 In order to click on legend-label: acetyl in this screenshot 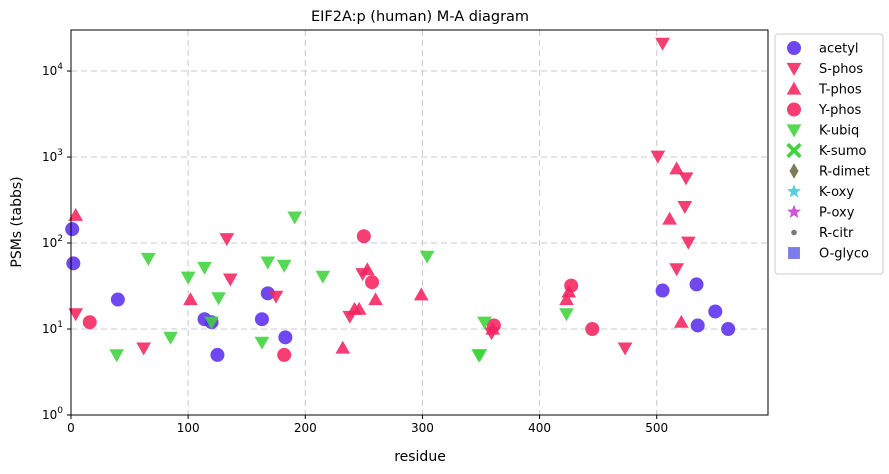, I will do `click(839, 49)`.